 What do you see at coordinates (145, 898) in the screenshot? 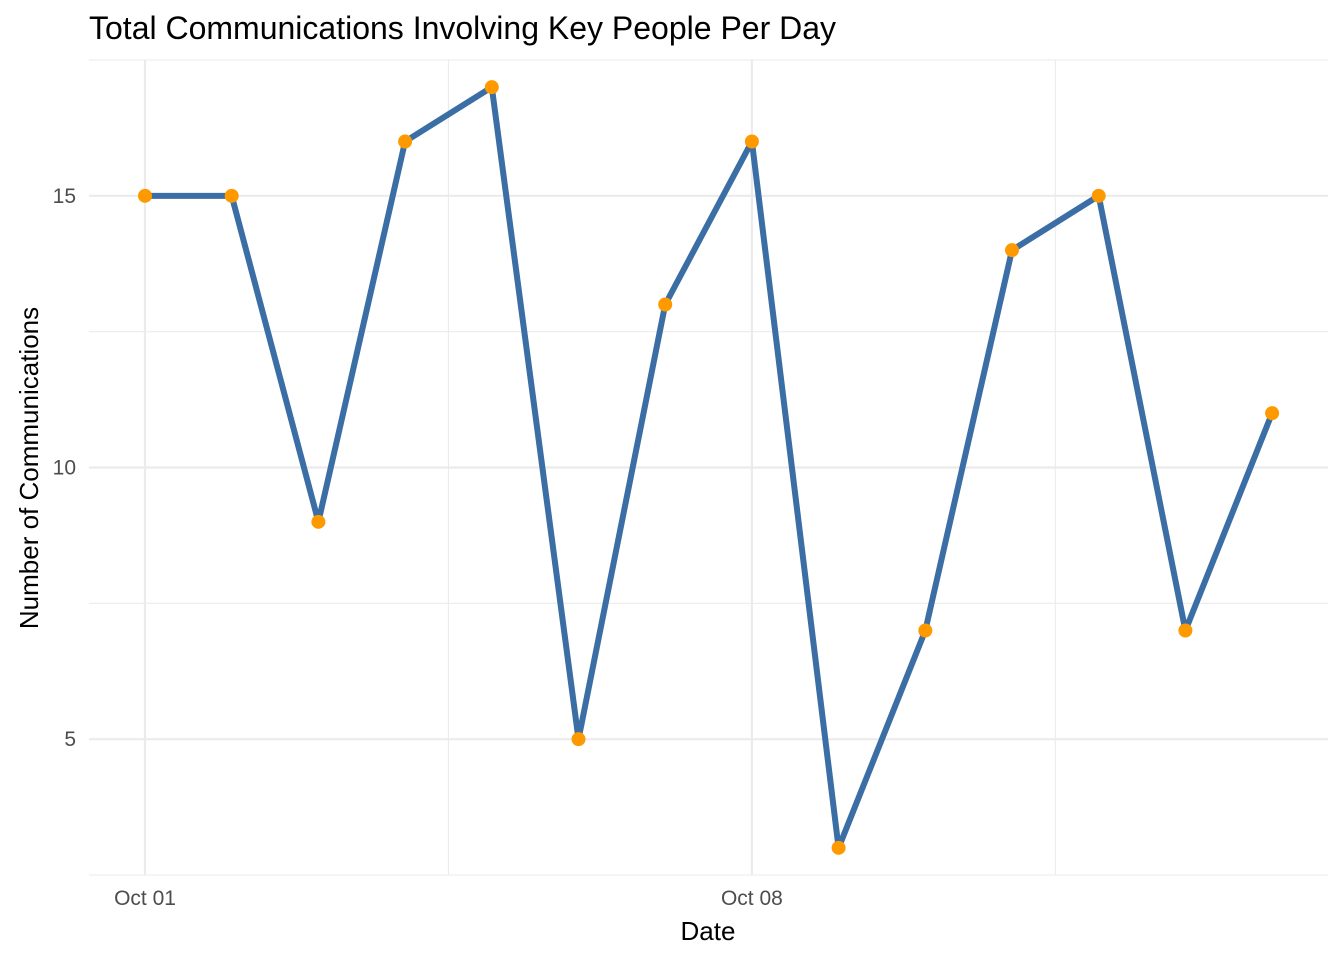
I see `x-tick-label: Oct 01` at bounding box center [145, 898].